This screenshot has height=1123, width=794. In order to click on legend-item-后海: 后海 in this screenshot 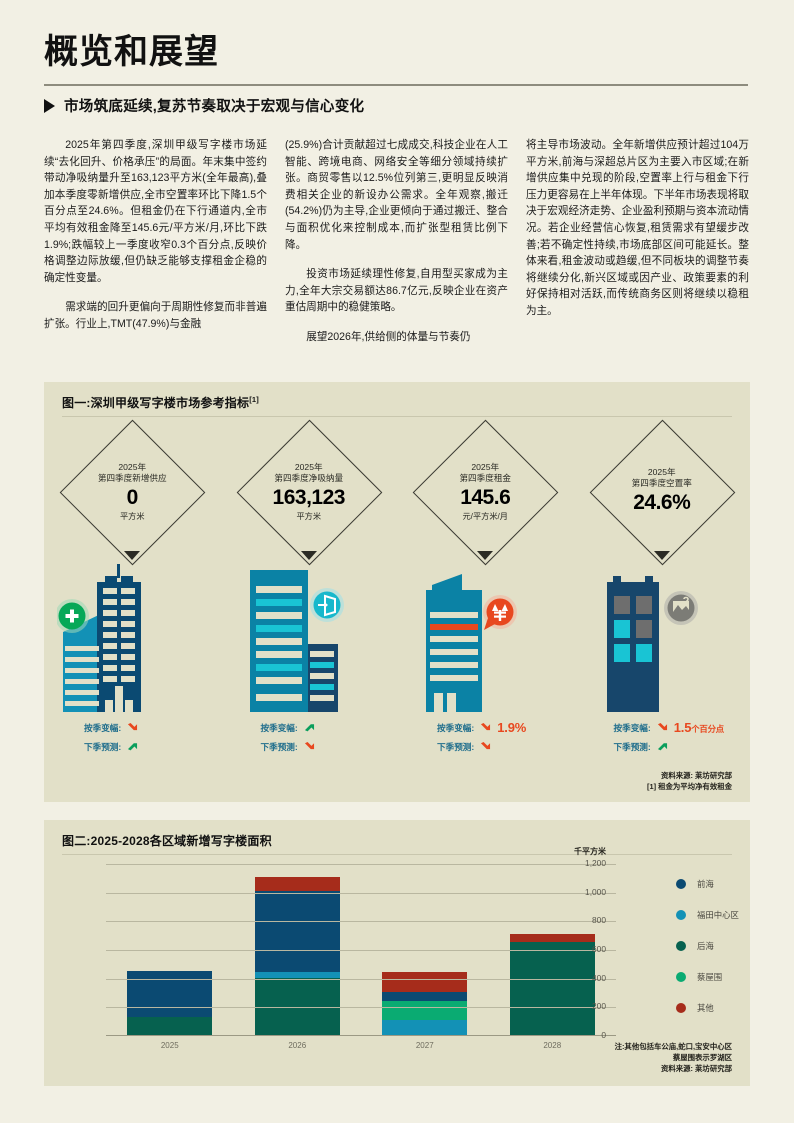, I will do `click(707, 945)`.